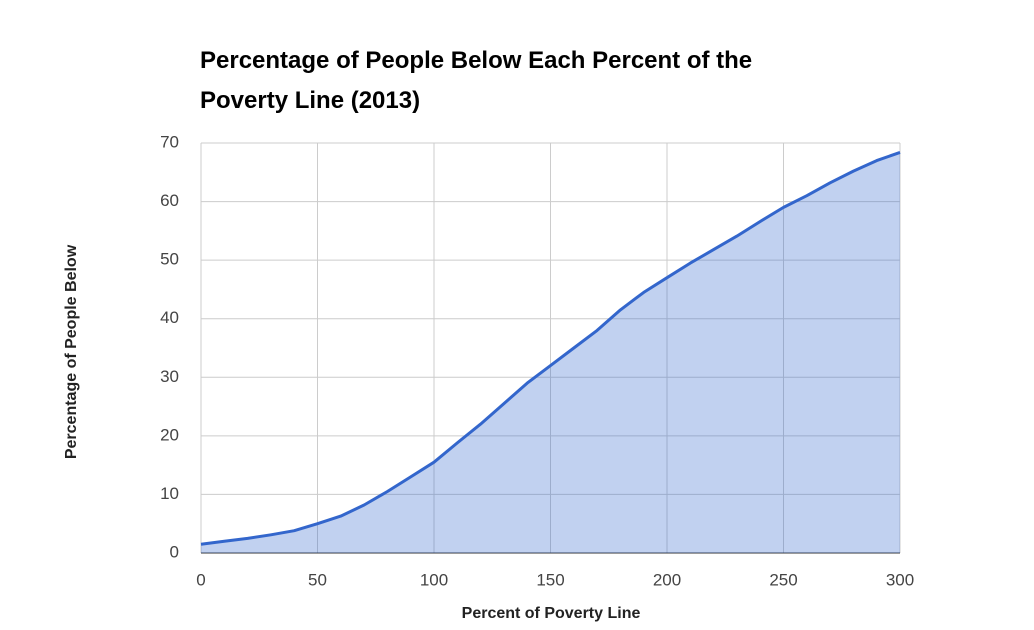  I want to click on y-tick-label: 70, so click(169, 141).